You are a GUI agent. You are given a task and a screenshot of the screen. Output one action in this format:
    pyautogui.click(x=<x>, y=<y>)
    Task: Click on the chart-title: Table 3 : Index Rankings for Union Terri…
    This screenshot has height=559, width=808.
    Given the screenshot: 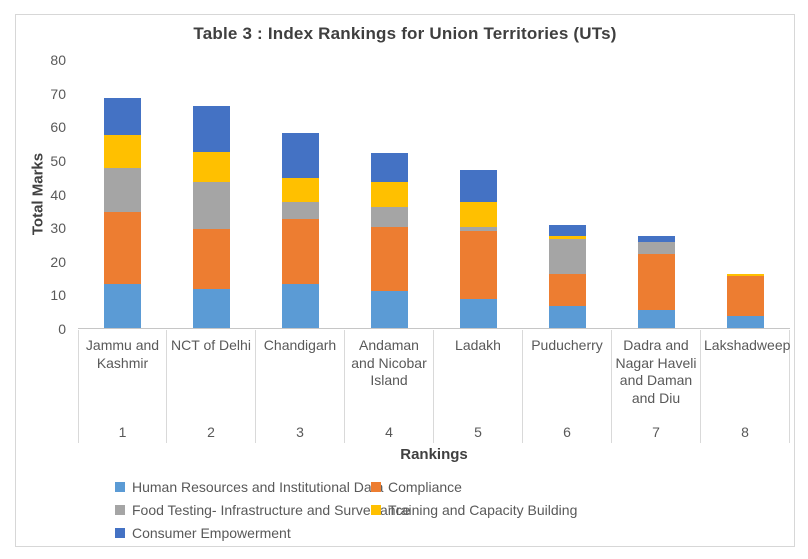 What is the action you would take?
    pyautogui.click(x=405, y=33)
    